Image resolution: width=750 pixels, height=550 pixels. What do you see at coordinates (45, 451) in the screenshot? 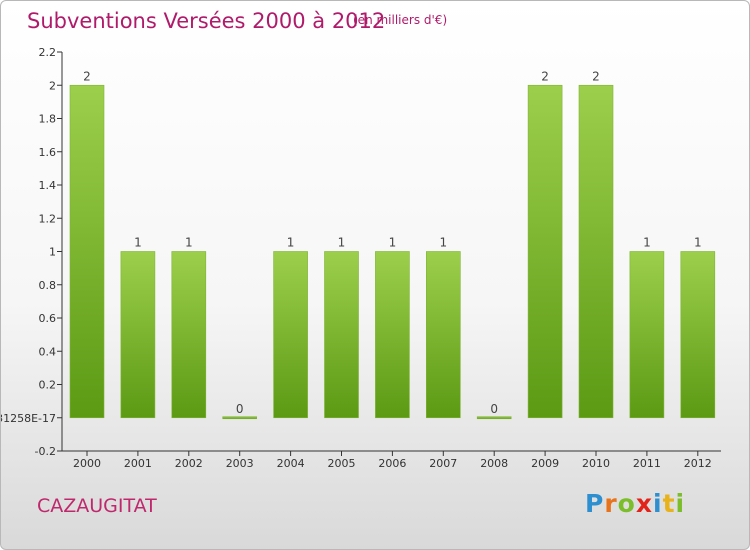
I see `y-tick-label: -0.2` at bounding box center [45, 451].